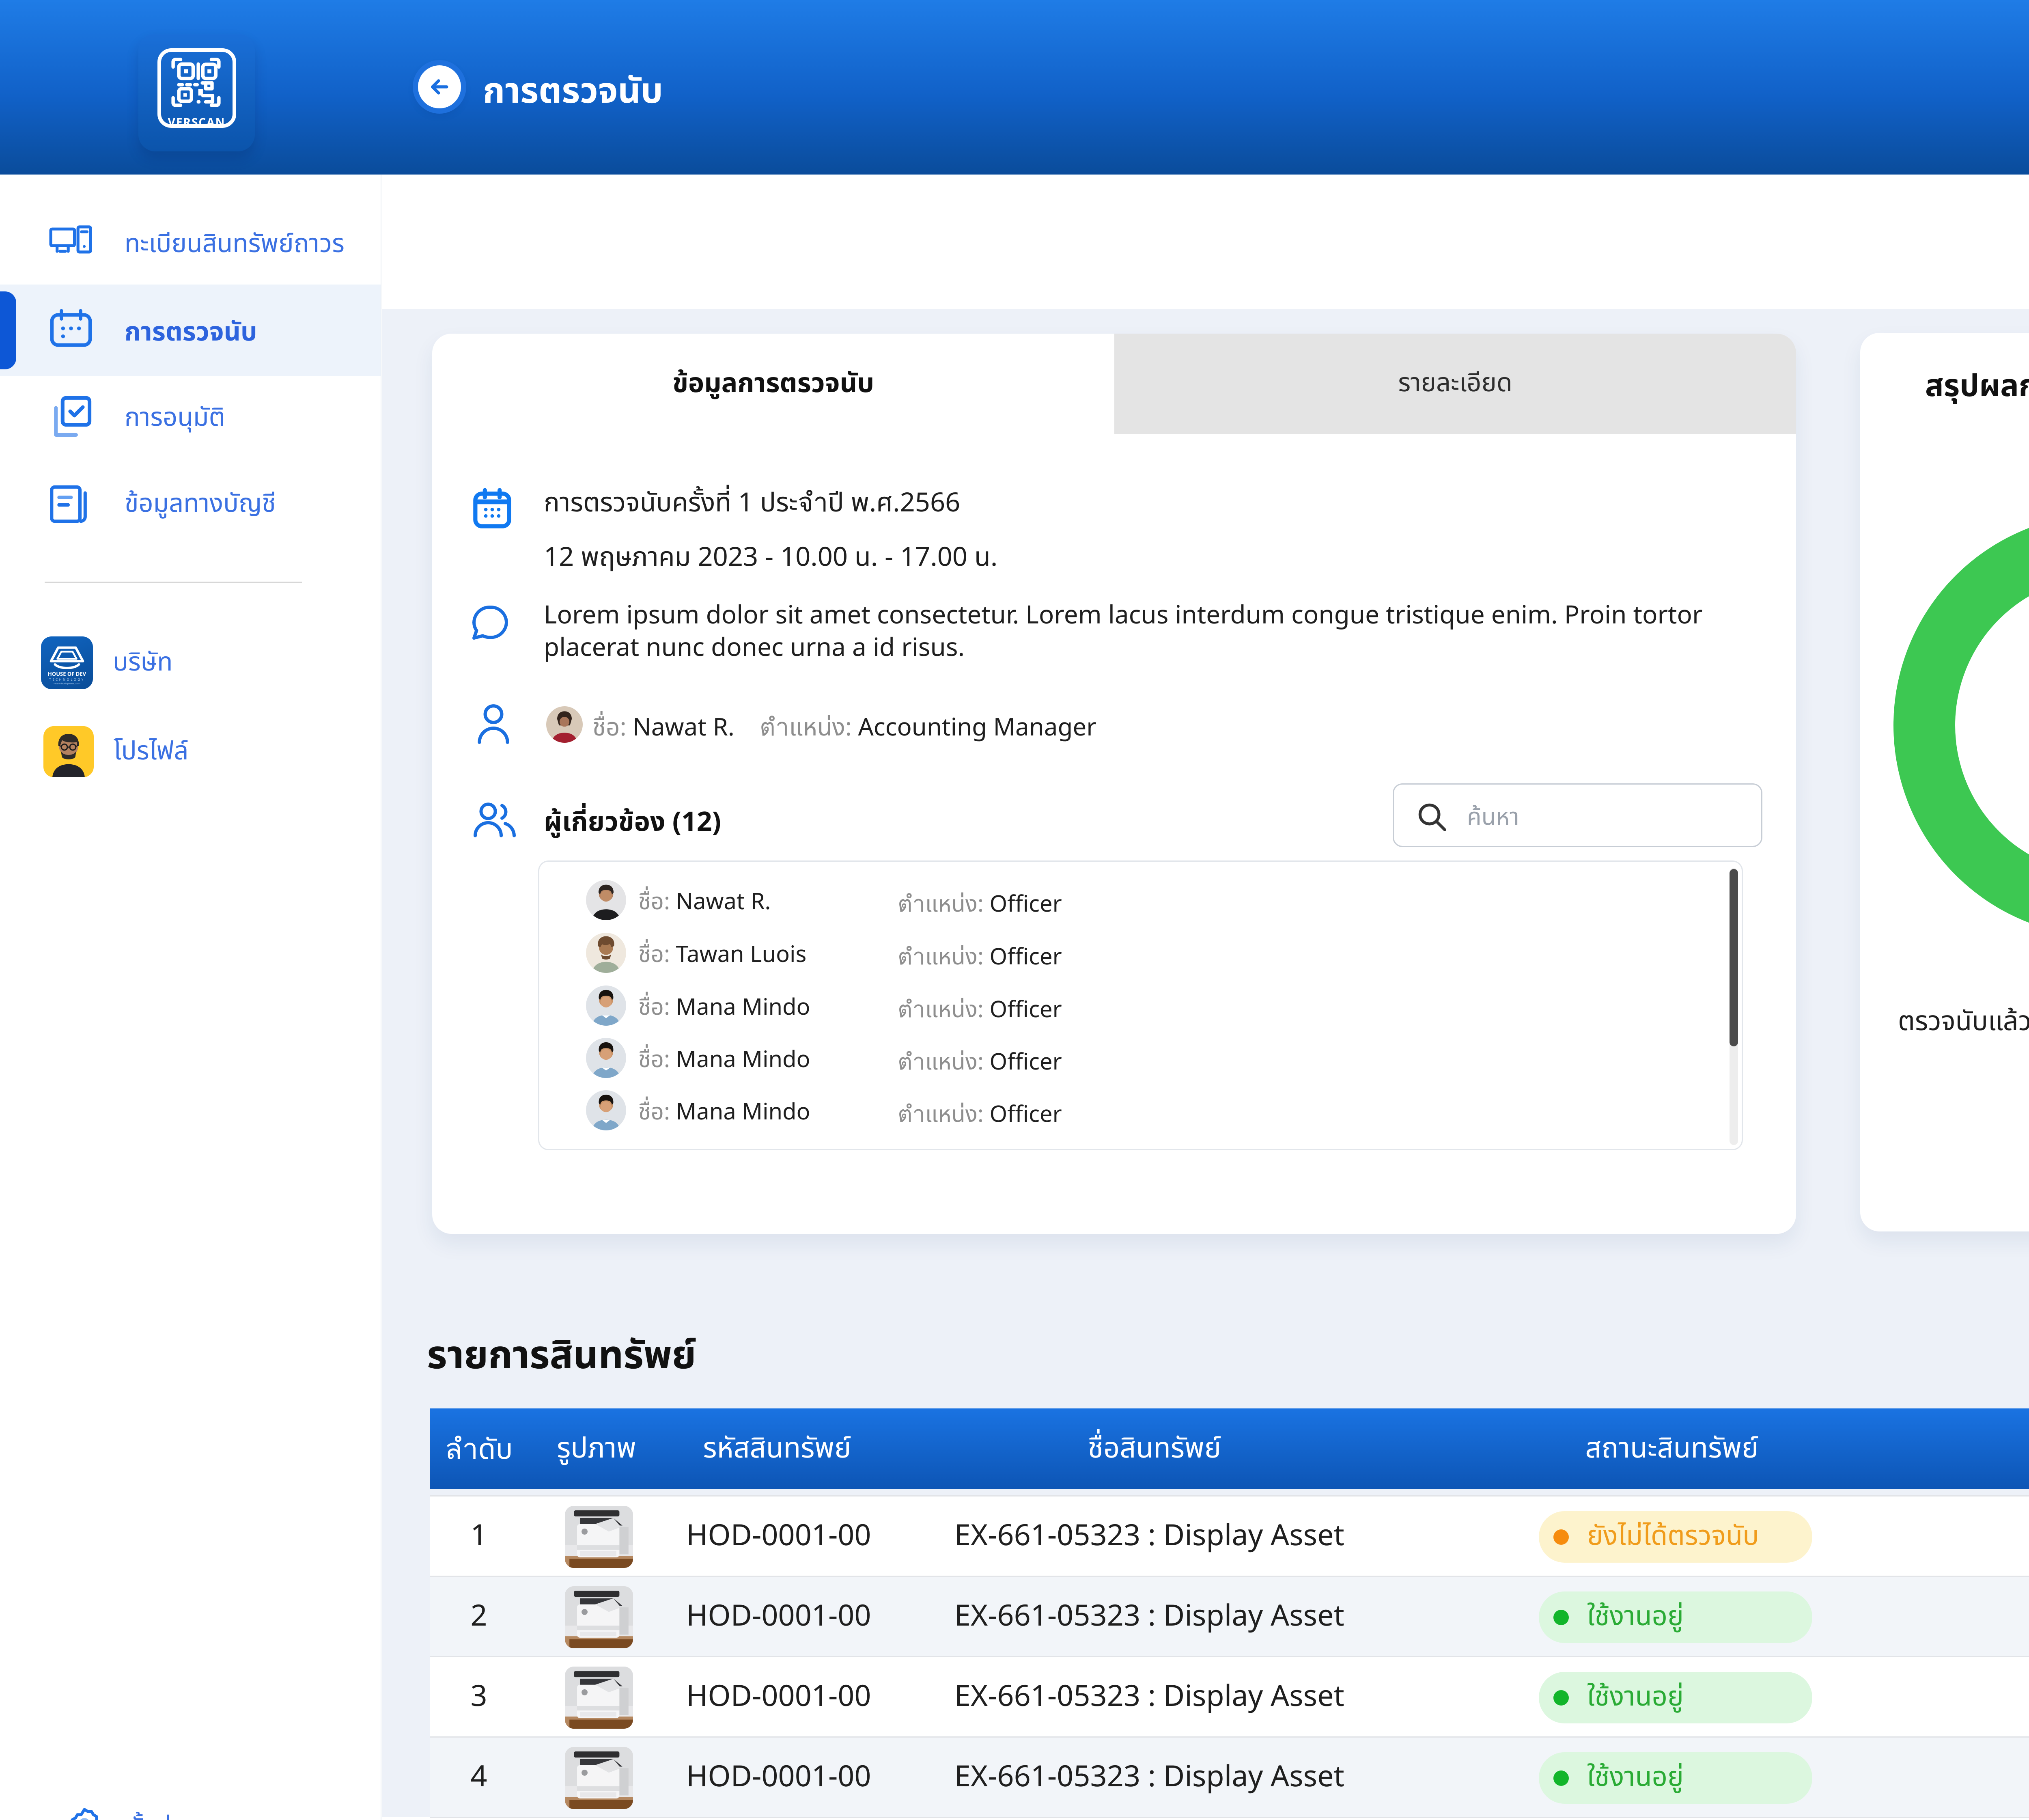 Image resolution: width=2029 pixels, height=1820 pixels. Describe the element at coordinates (67, 684) in the screenshot. I see `svg-text: *ware development.com*` at that location.